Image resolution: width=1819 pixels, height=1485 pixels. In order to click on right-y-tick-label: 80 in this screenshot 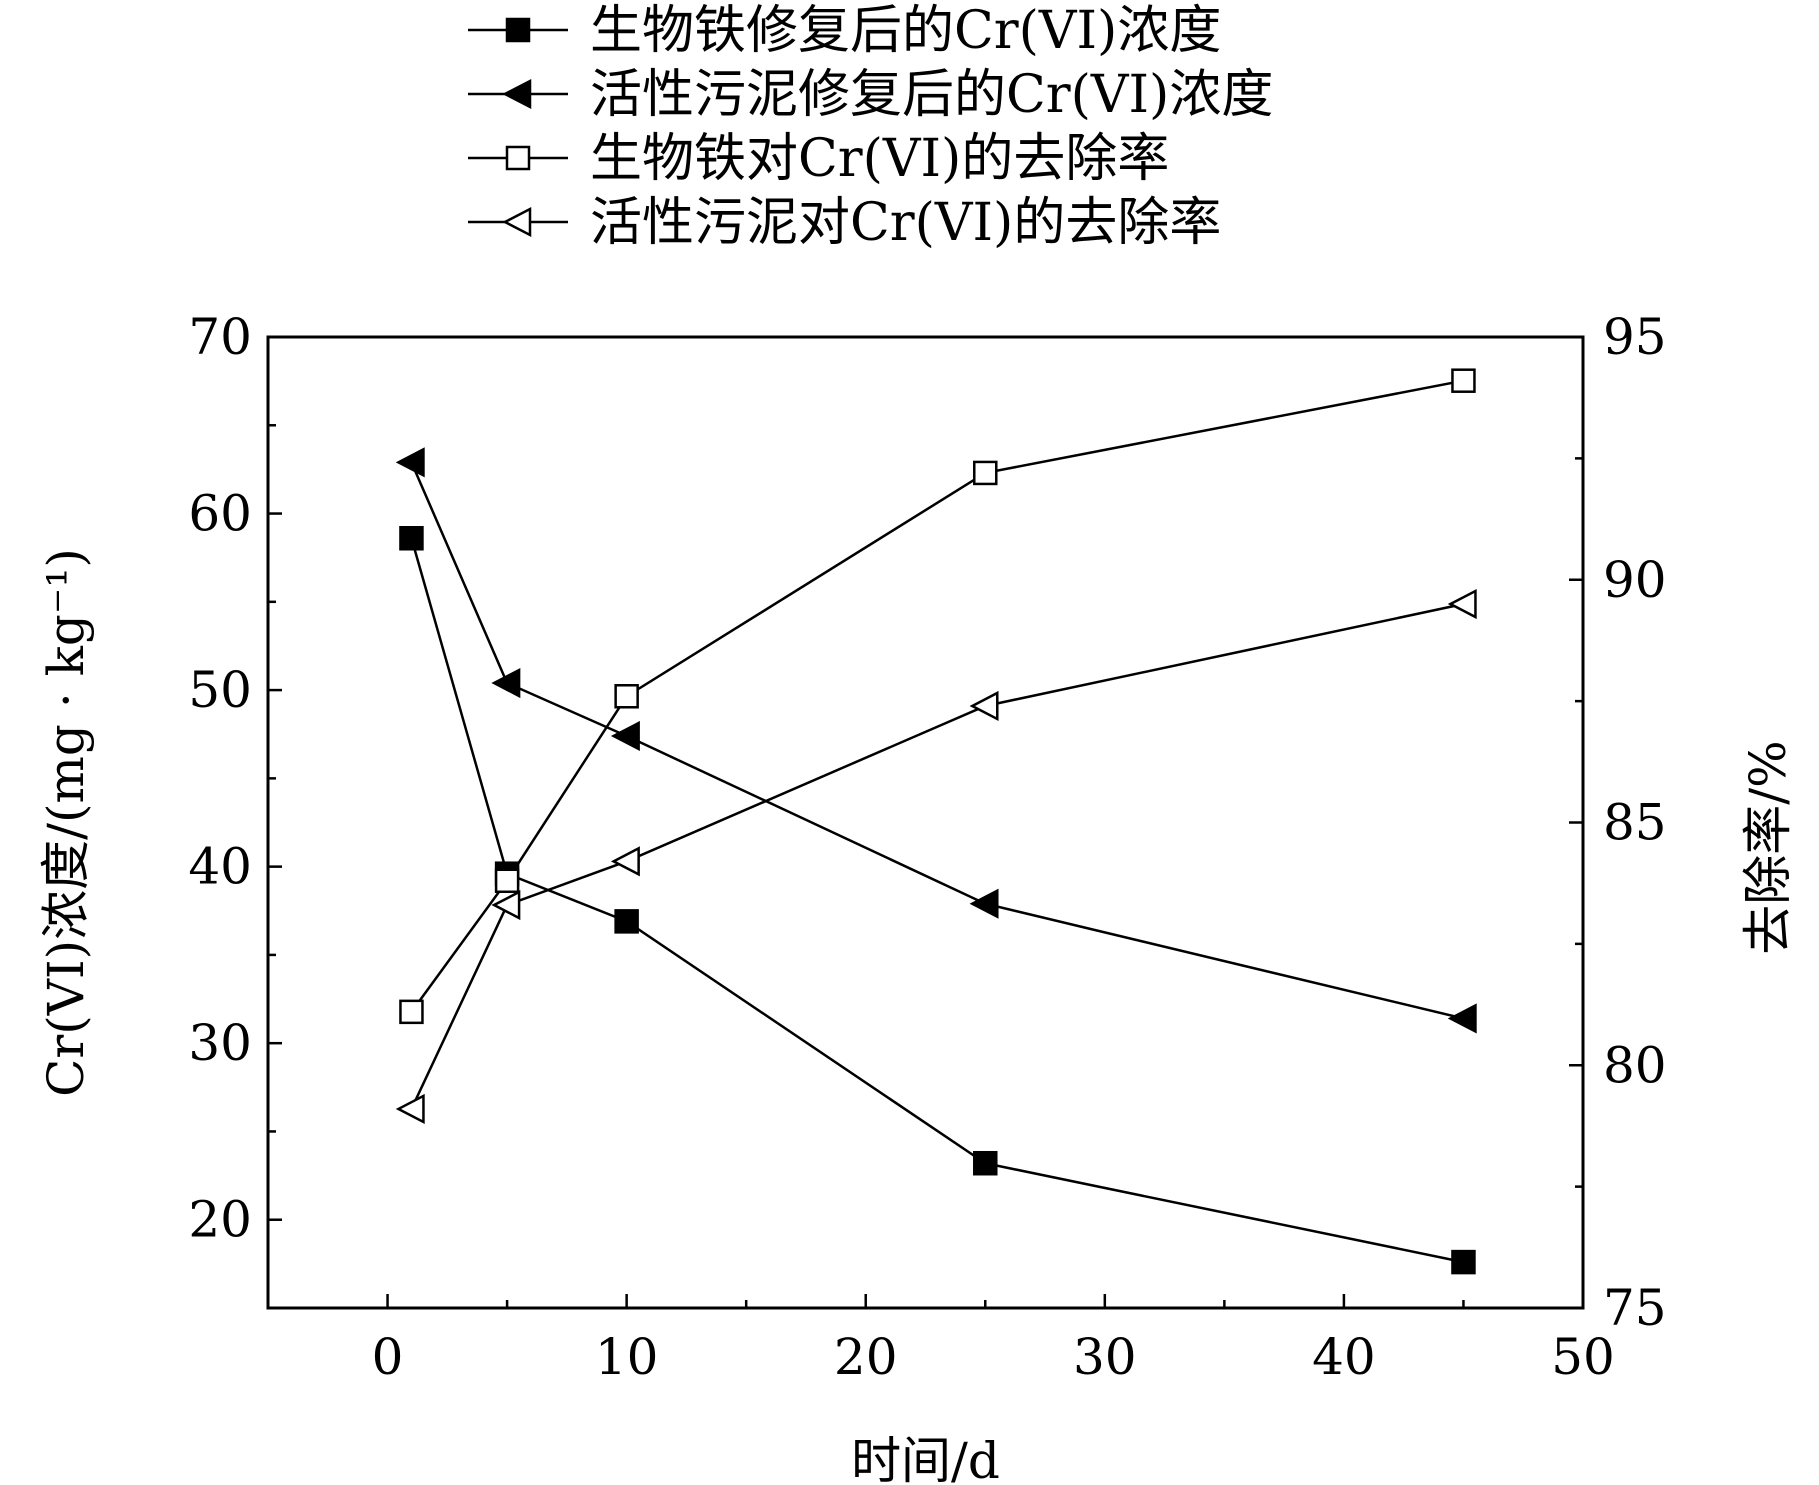, I will do `click(1635, 1065)`.